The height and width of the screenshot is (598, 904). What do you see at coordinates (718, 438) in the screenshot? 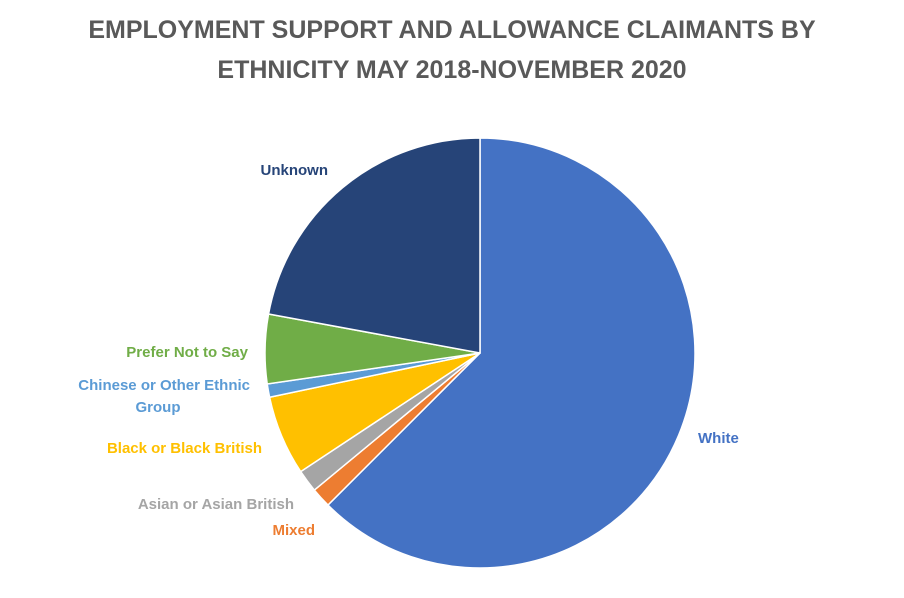
I see `slice-label-white: White` at bounding box center [718, 438].